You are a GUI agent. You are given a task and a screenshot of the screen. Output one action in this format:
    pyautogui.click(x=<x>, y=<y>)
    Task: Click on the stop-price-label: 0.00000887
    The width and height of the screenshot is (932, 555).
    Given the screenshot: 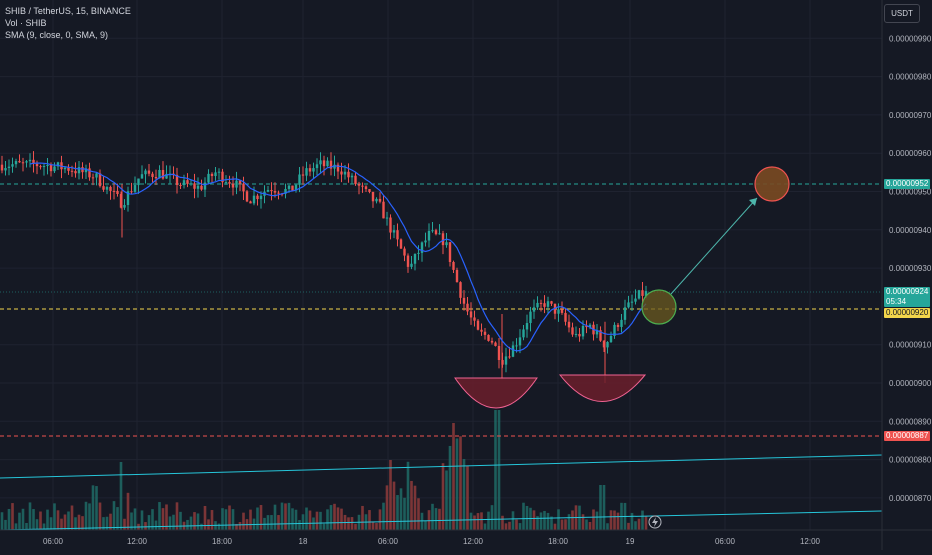 What is the action you would take?
    pyautogui.click(x=907, y=435)
    